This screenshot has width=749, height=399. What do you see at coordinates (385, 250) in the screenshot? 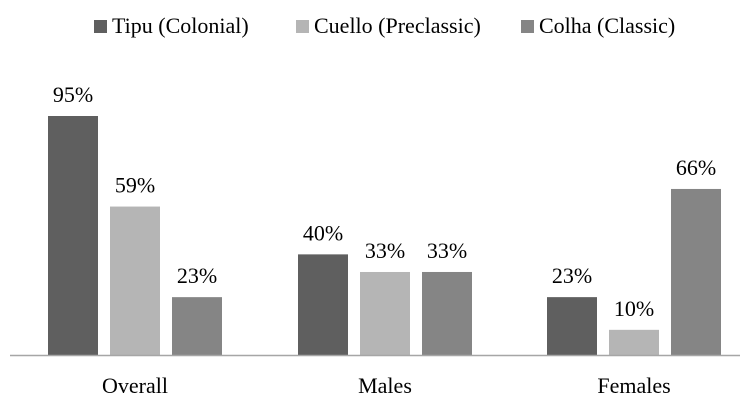
I see `data-label-males-series-2: 33%` at bounding box center [385, 250].